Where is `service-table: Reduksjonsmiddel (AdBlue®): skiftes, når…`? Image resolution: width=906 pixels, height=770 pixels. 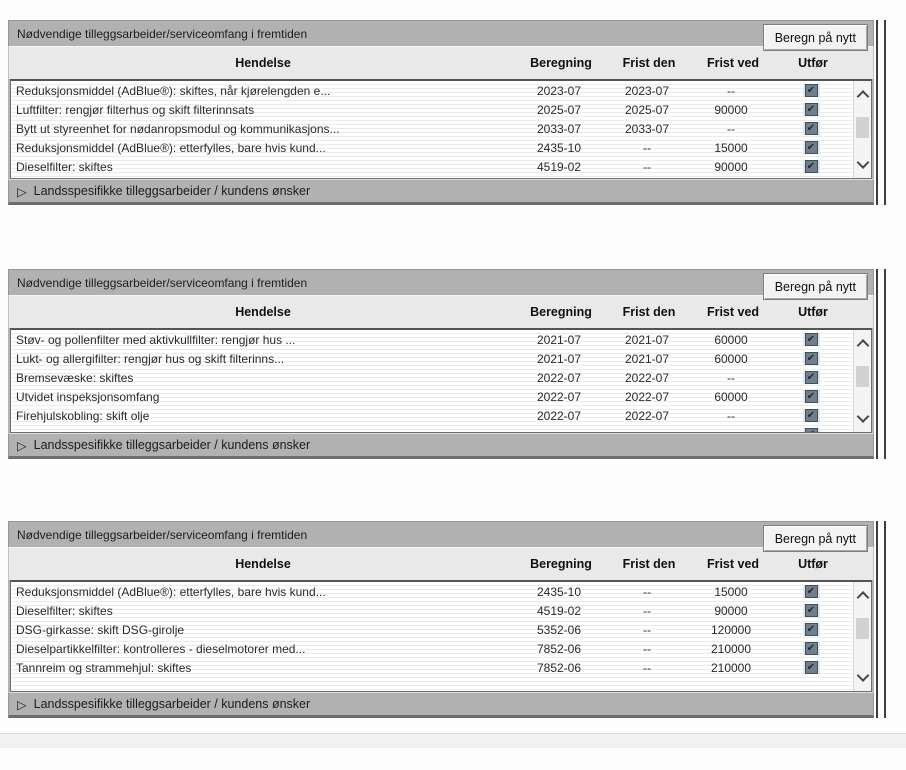 service-table: Reduksjonsmiddel (AdBlue®): skiftes, når… is located at coordinates (441, 129).